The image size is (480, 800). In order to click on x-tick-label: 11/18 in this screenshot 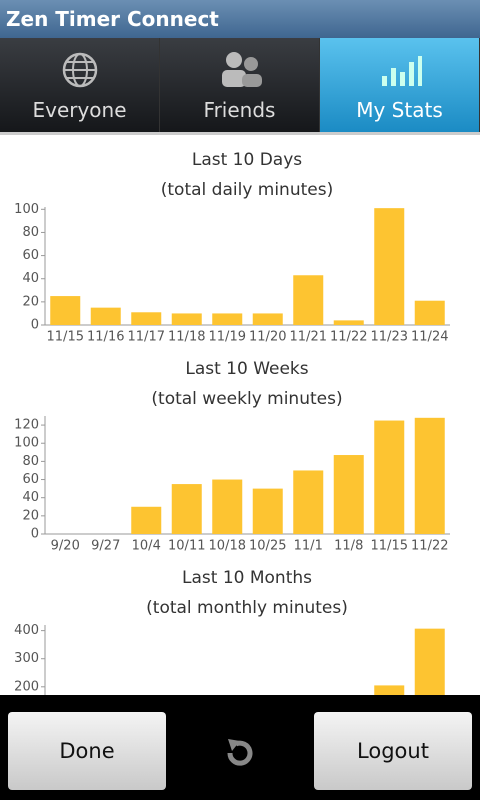, I will do `click(186, 337)`.